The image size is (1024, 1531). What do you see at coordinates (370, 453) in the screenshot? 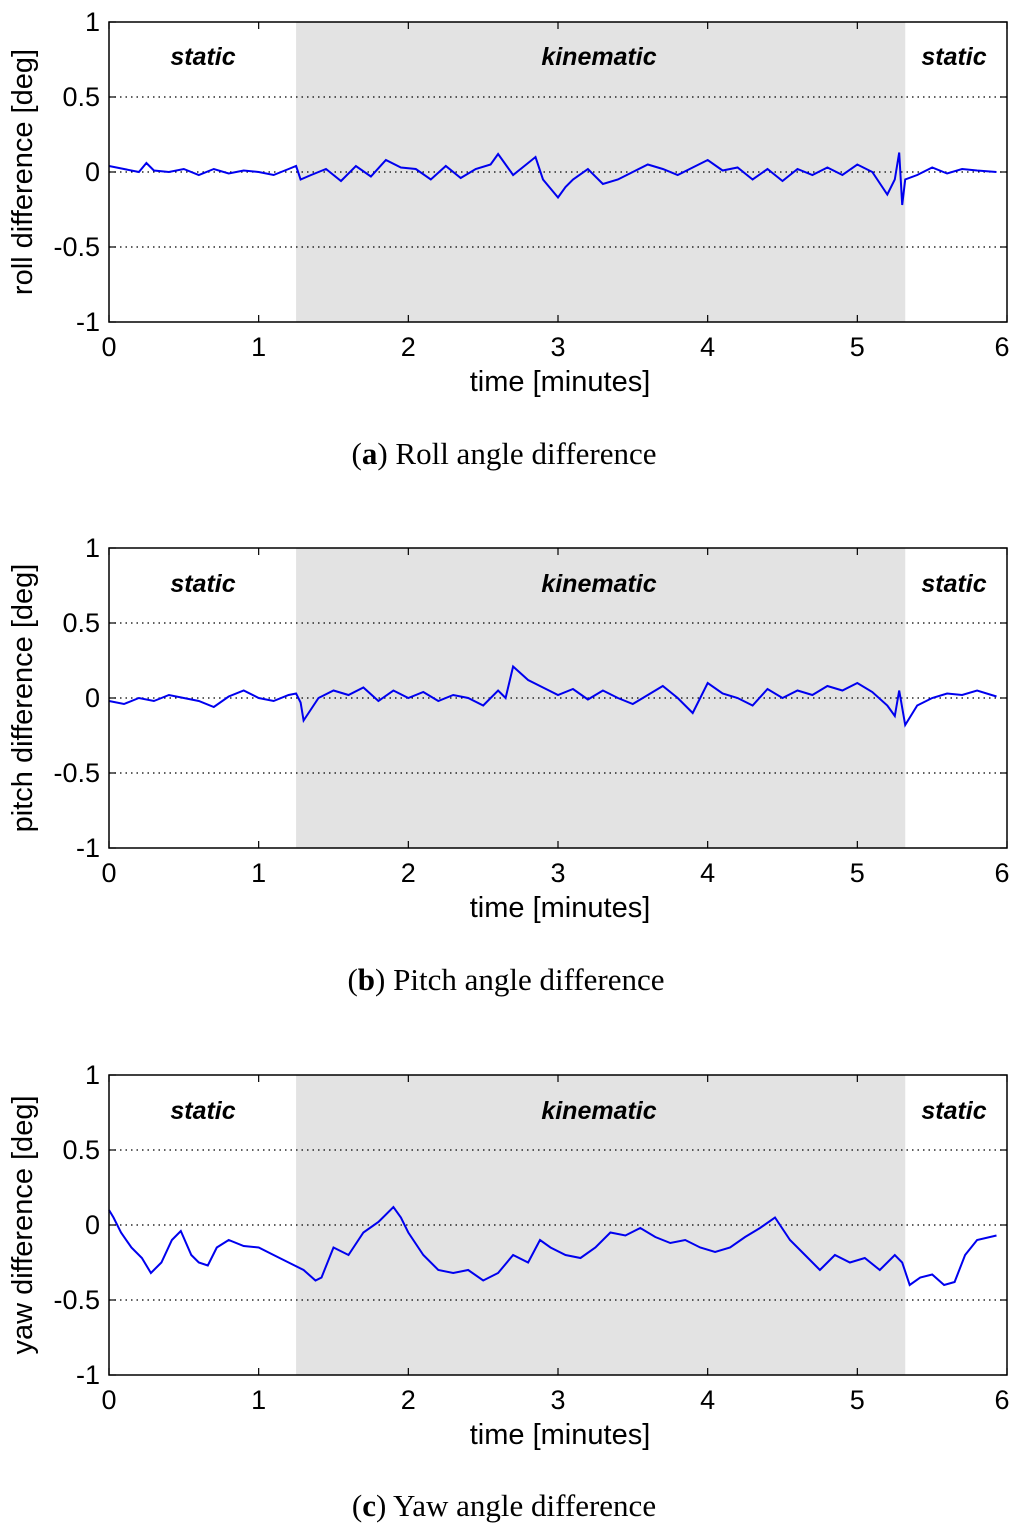
I see `caption-letter: a` at bounding box center [370, 453].